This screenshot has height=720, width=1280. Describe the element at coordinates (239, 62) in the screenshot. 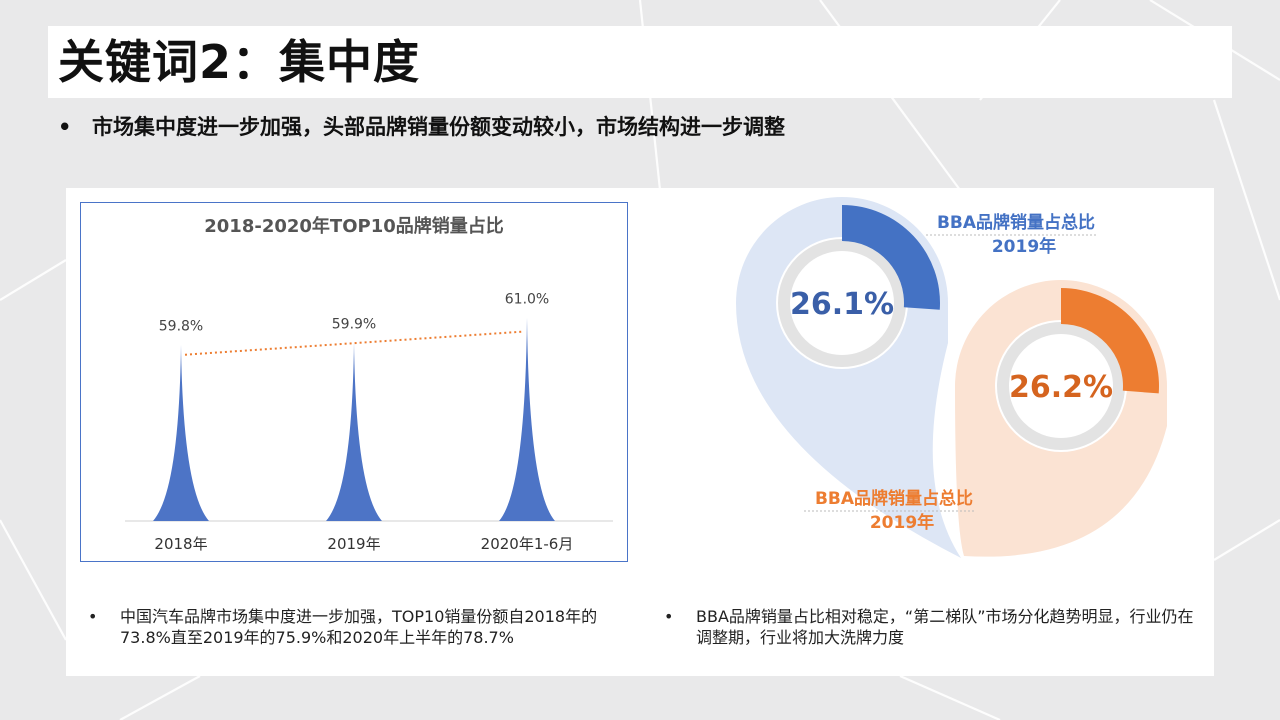

I see `page-title: 关键词2：集中度` at that location.